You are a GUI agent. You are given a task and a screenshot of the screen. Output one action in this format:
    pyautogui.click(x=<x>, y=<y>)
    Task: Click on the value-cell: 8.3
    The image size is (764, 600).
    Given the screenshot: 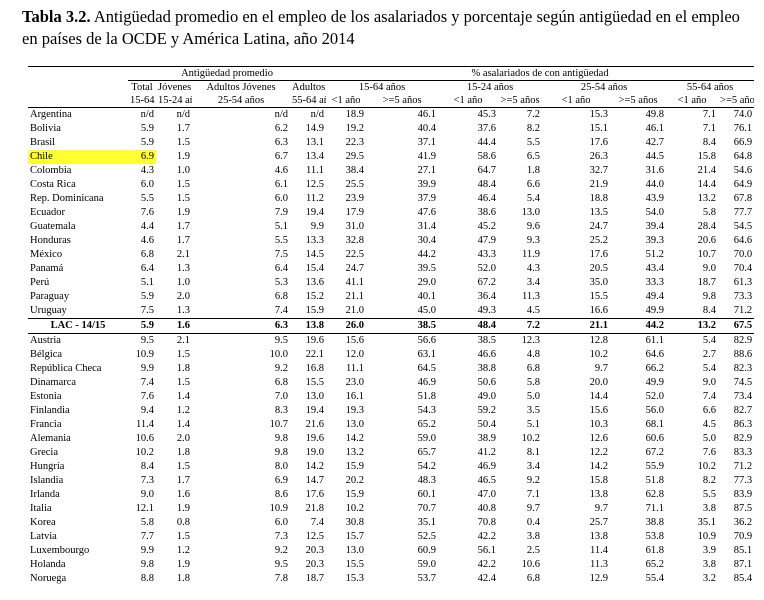 What is the action you would take?
    pyautogui.click(x=281, y=410)
    